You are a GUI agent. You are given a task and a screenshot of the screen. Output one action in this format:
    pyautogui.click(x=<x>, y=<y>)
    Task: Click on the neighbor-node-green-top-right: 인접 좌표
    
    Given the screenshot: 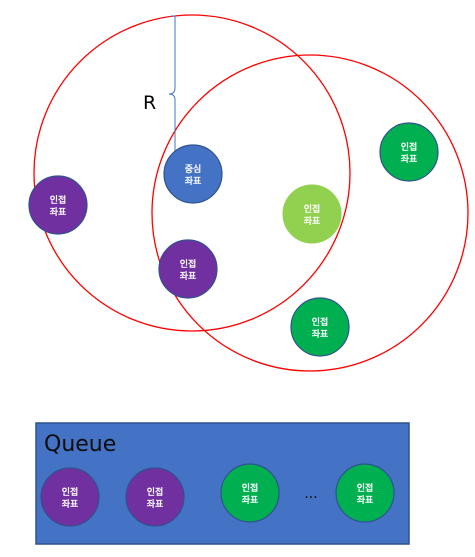 What is the action you would take?
    pyautogui.click(x=409, y=152)
    